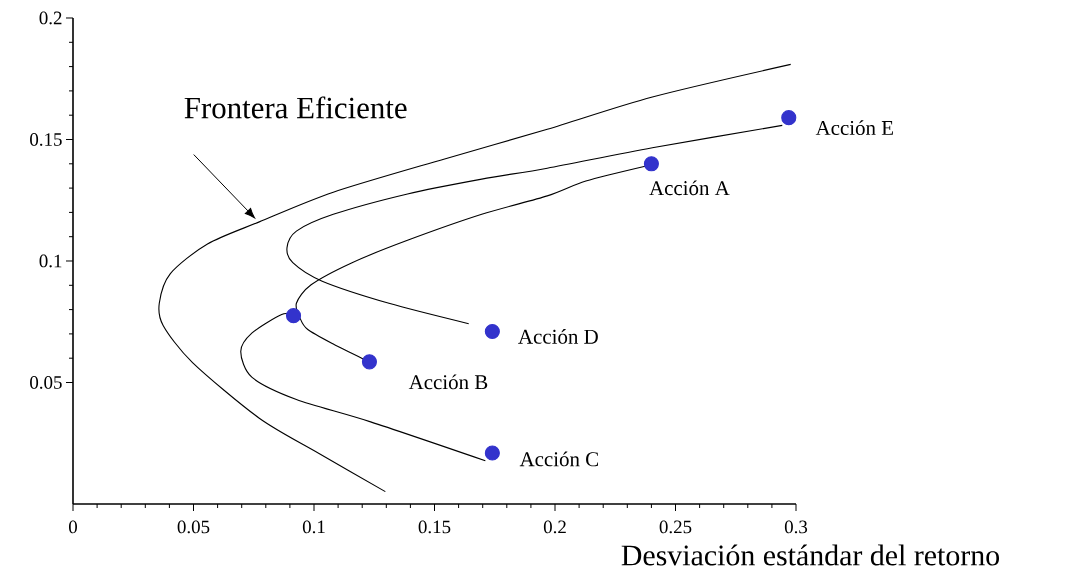  Describe the element at coordinates (448, 382) in the screenshot. I see `annotation: Acción B` at that location.